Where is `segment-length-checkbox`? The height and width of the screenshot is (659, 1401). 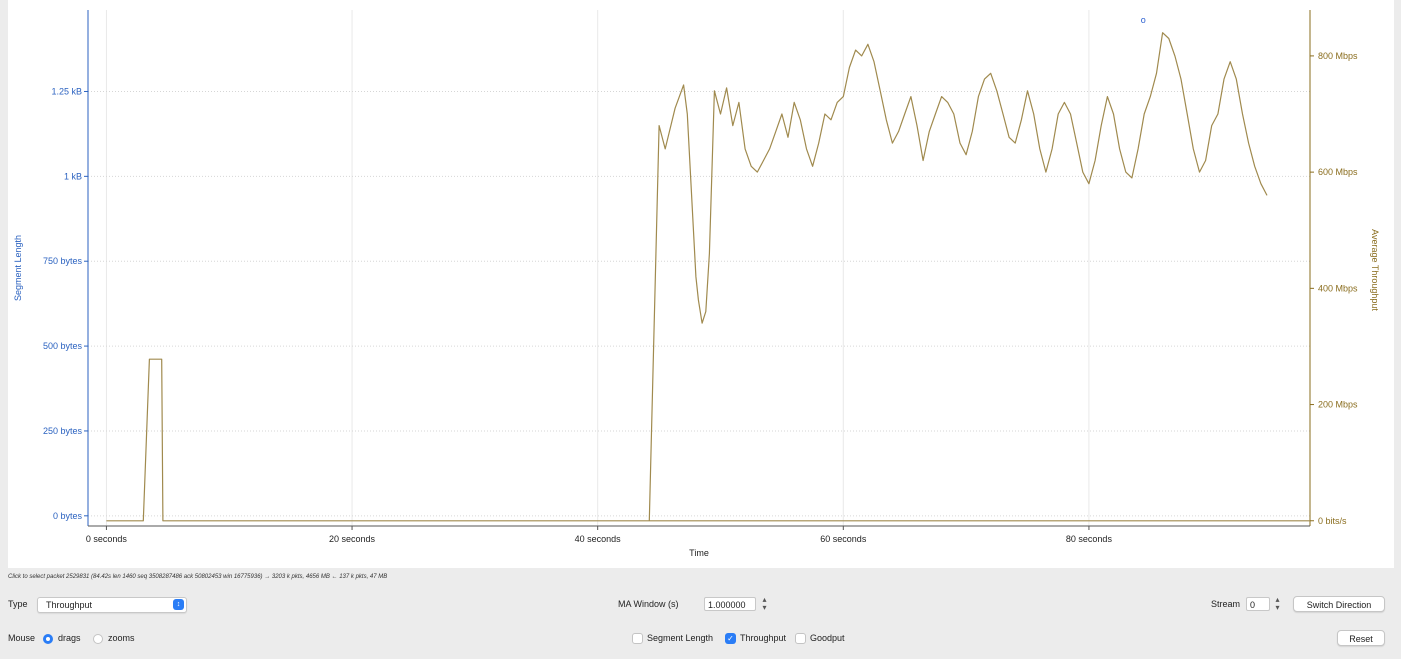
segment-length-checkbox is located at coordinates (637, 638).